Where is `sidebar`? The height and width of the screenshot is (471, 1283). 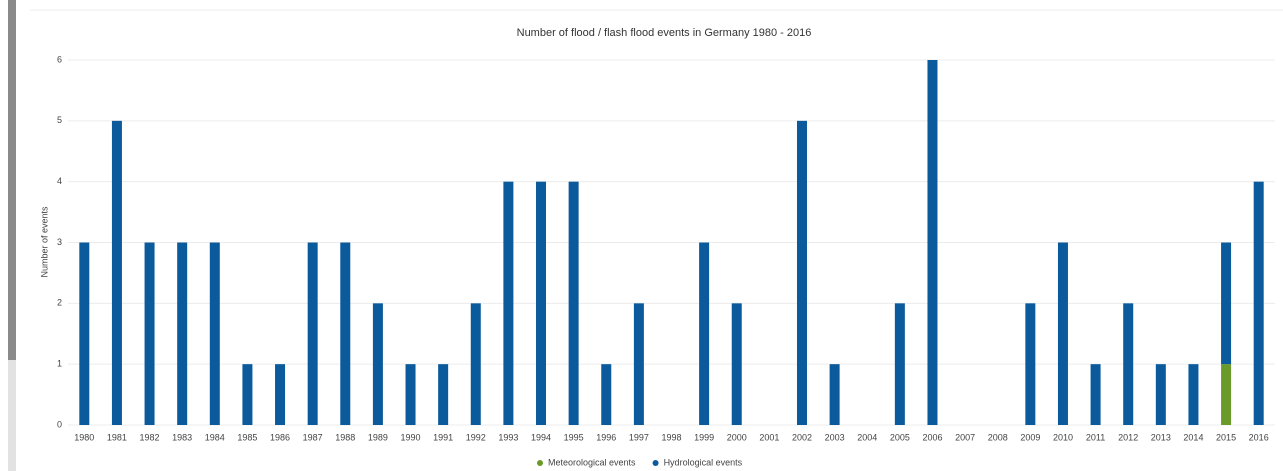 sidebar is located at coordinates (12, 180).